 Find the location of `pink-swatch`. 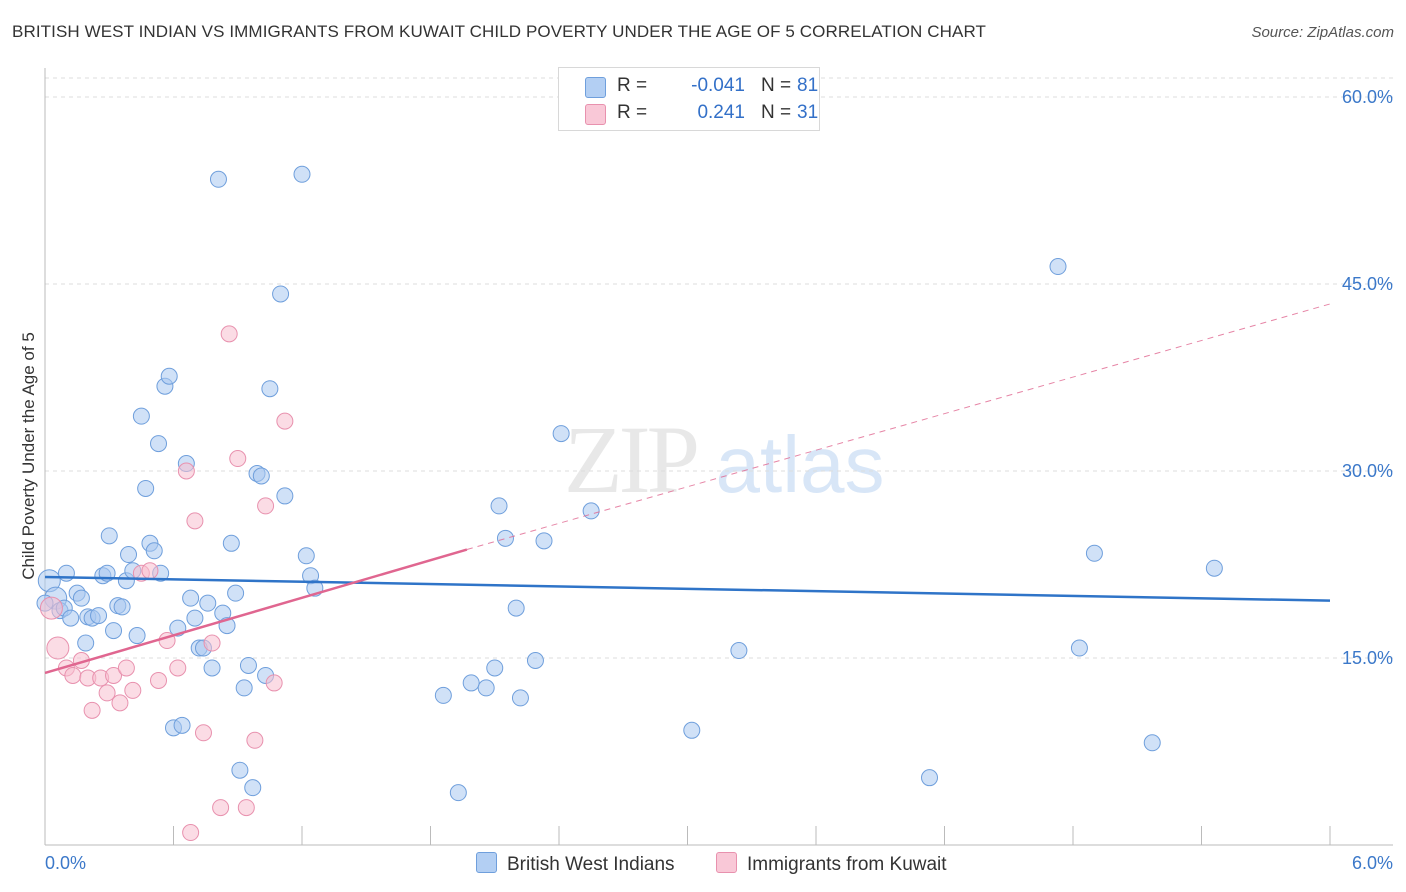

pink-swatch is located at coordinates (726, 862).